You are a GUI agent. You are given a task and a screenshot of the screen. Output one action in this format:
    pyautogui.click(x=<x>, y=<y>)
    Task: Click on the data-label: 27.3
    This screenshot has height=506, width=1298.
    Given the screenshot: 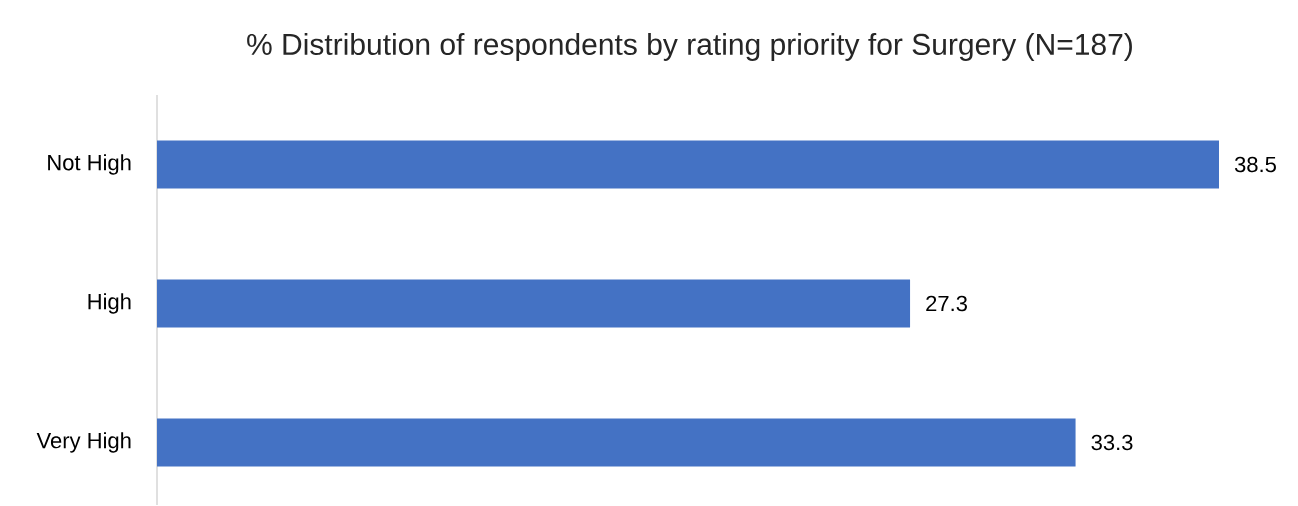 What is the action you would take?
    pyautogui.click(x=946, y=303)
    